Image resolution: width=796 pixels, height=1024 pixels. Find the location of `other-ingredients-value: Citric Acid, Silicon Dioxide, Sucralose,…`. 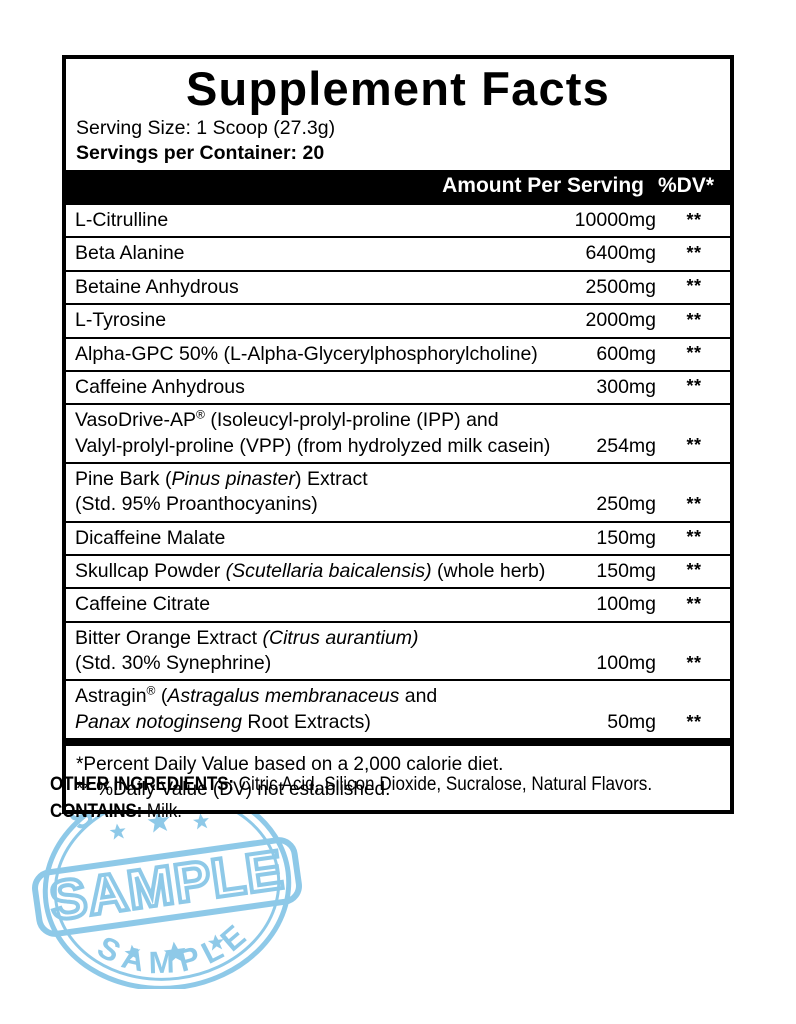

other-ingredients-value: Citric Acid, Silicon Dioxide, Sucralose,… is located at coordinates (443, 784).